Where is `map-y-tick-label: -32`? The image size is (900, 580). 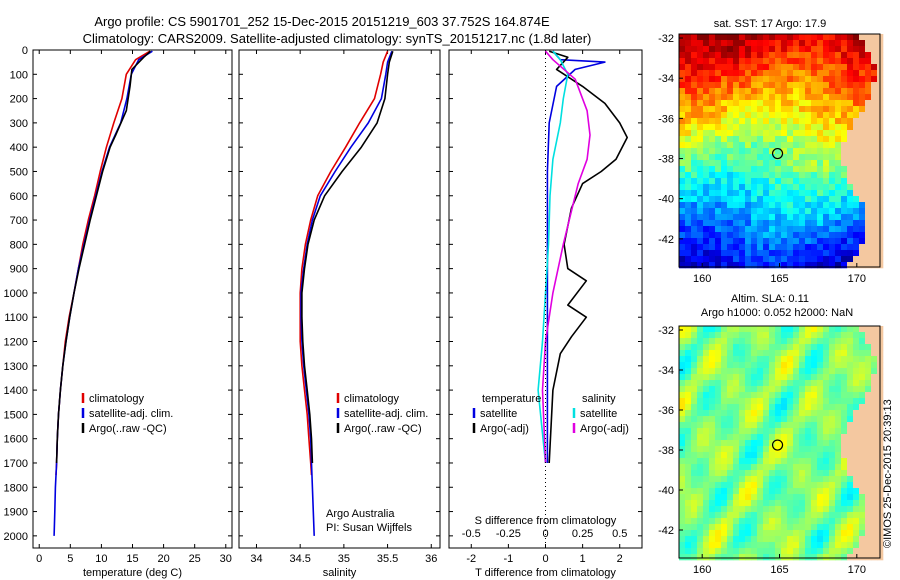 map-y-tick-label: -32 is located at coordinates (666, 39).